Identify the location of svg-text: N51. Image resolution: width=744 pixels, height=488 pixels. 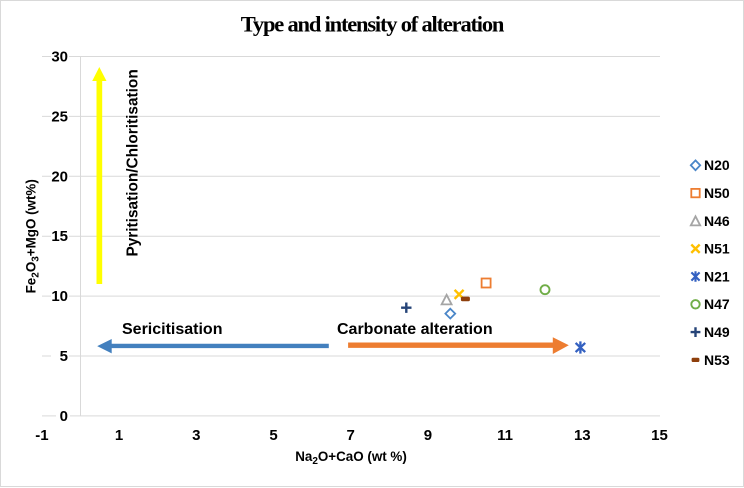
(717, 249).